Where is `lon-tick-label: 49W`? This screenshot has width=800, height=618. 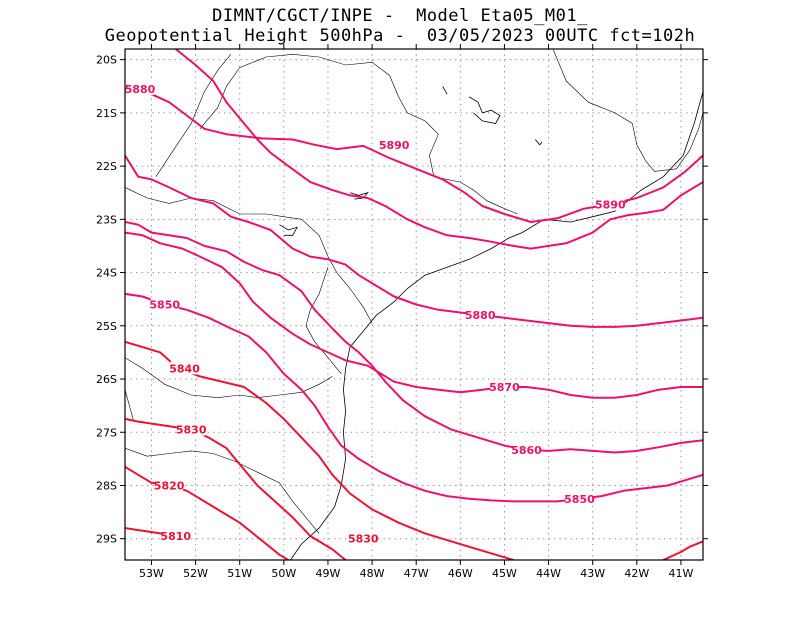
lon-tick-label: 49W is located at coordinates (328, 573).